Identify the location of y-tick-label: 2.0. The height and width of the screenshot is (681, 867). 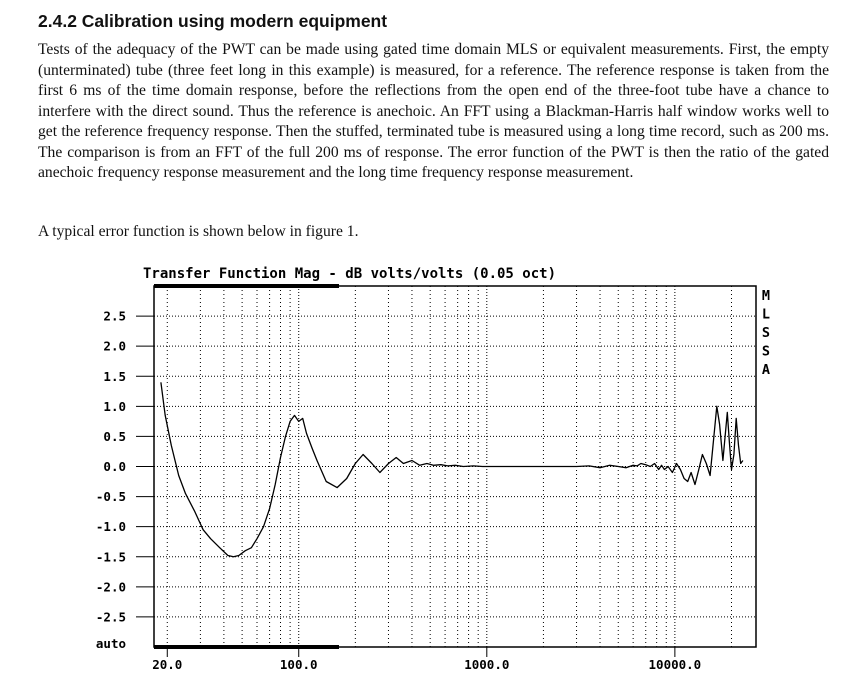
(114, 346).